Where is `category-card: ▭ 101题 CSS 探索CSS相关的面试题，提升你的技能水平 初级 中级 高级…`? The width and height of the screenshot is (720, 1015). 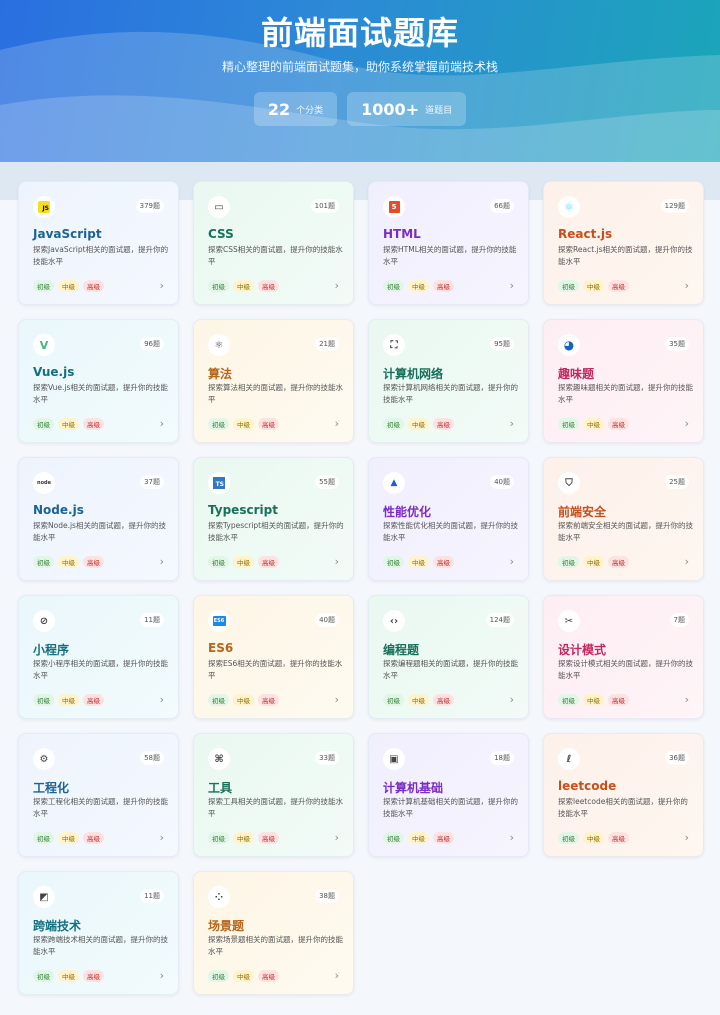
category-card: ▭ 101题 CSS 探索CSS相关的面试题，提升你的技能水平 初级 中级 高级… is located at coordinates (273, 243).